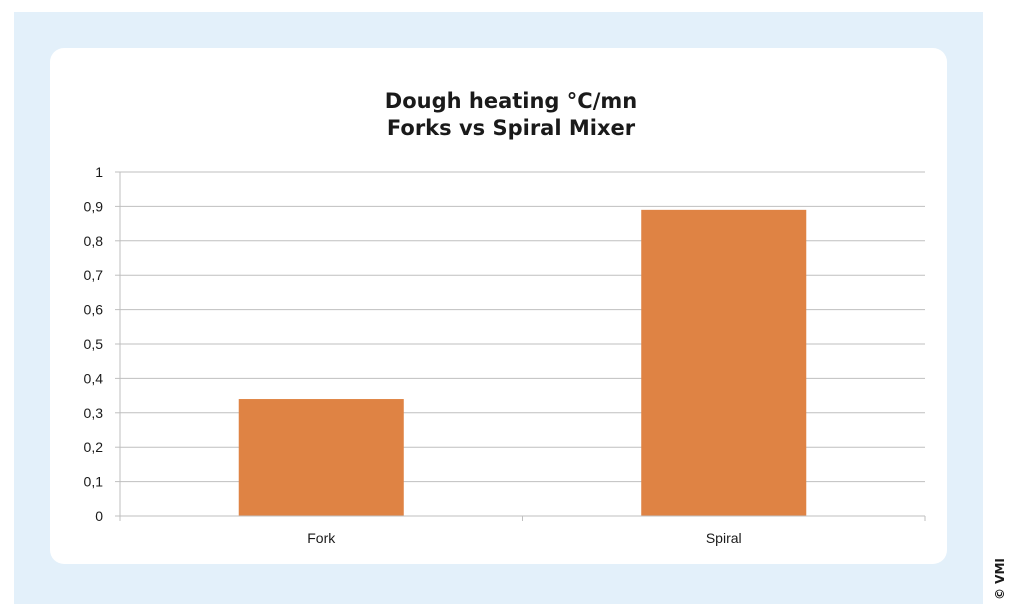  What do you see at coordinates (724, 538) in the screenshot?
I see `x-category-label: Spiral` at bounding box center [724, 538].